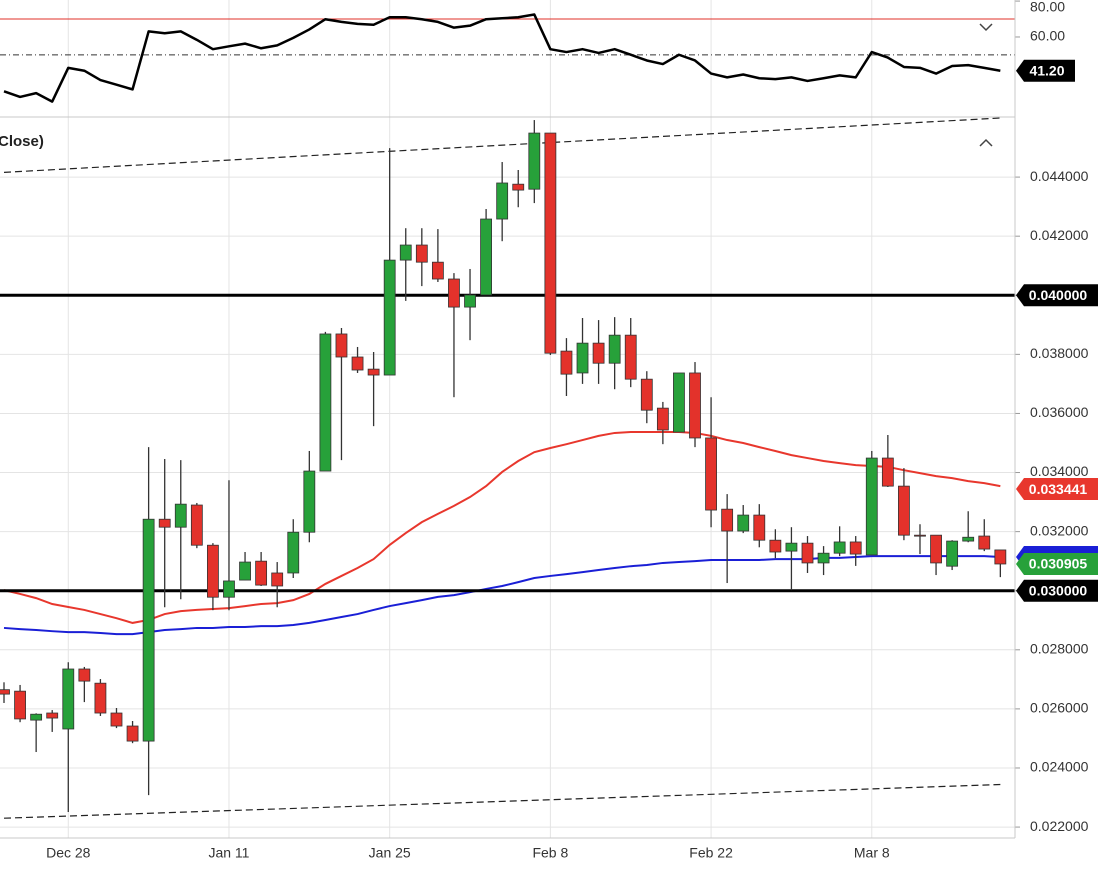  What do you see at coordinates (1059, 708) in the screenshot?
I see `y-tick-label: 0.026000` at bounding box center [1059, 708].